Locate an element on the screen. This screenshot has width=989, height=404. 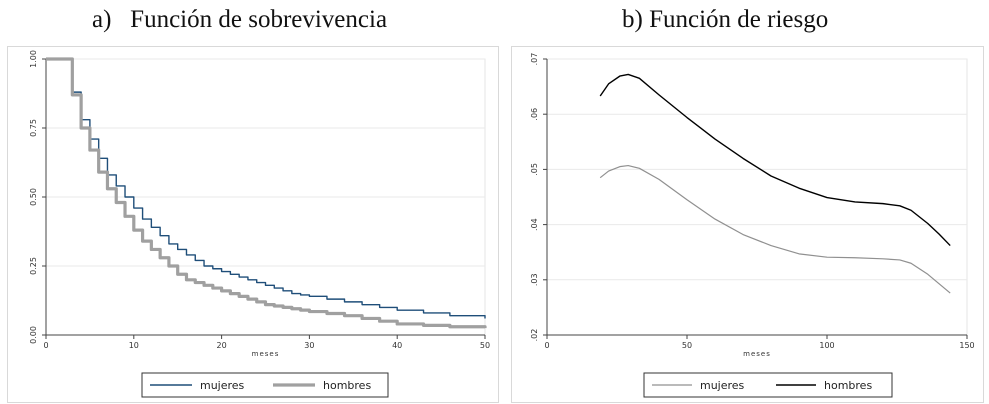
y-tick-label: 0.25 is located at coordinates (33, 266).